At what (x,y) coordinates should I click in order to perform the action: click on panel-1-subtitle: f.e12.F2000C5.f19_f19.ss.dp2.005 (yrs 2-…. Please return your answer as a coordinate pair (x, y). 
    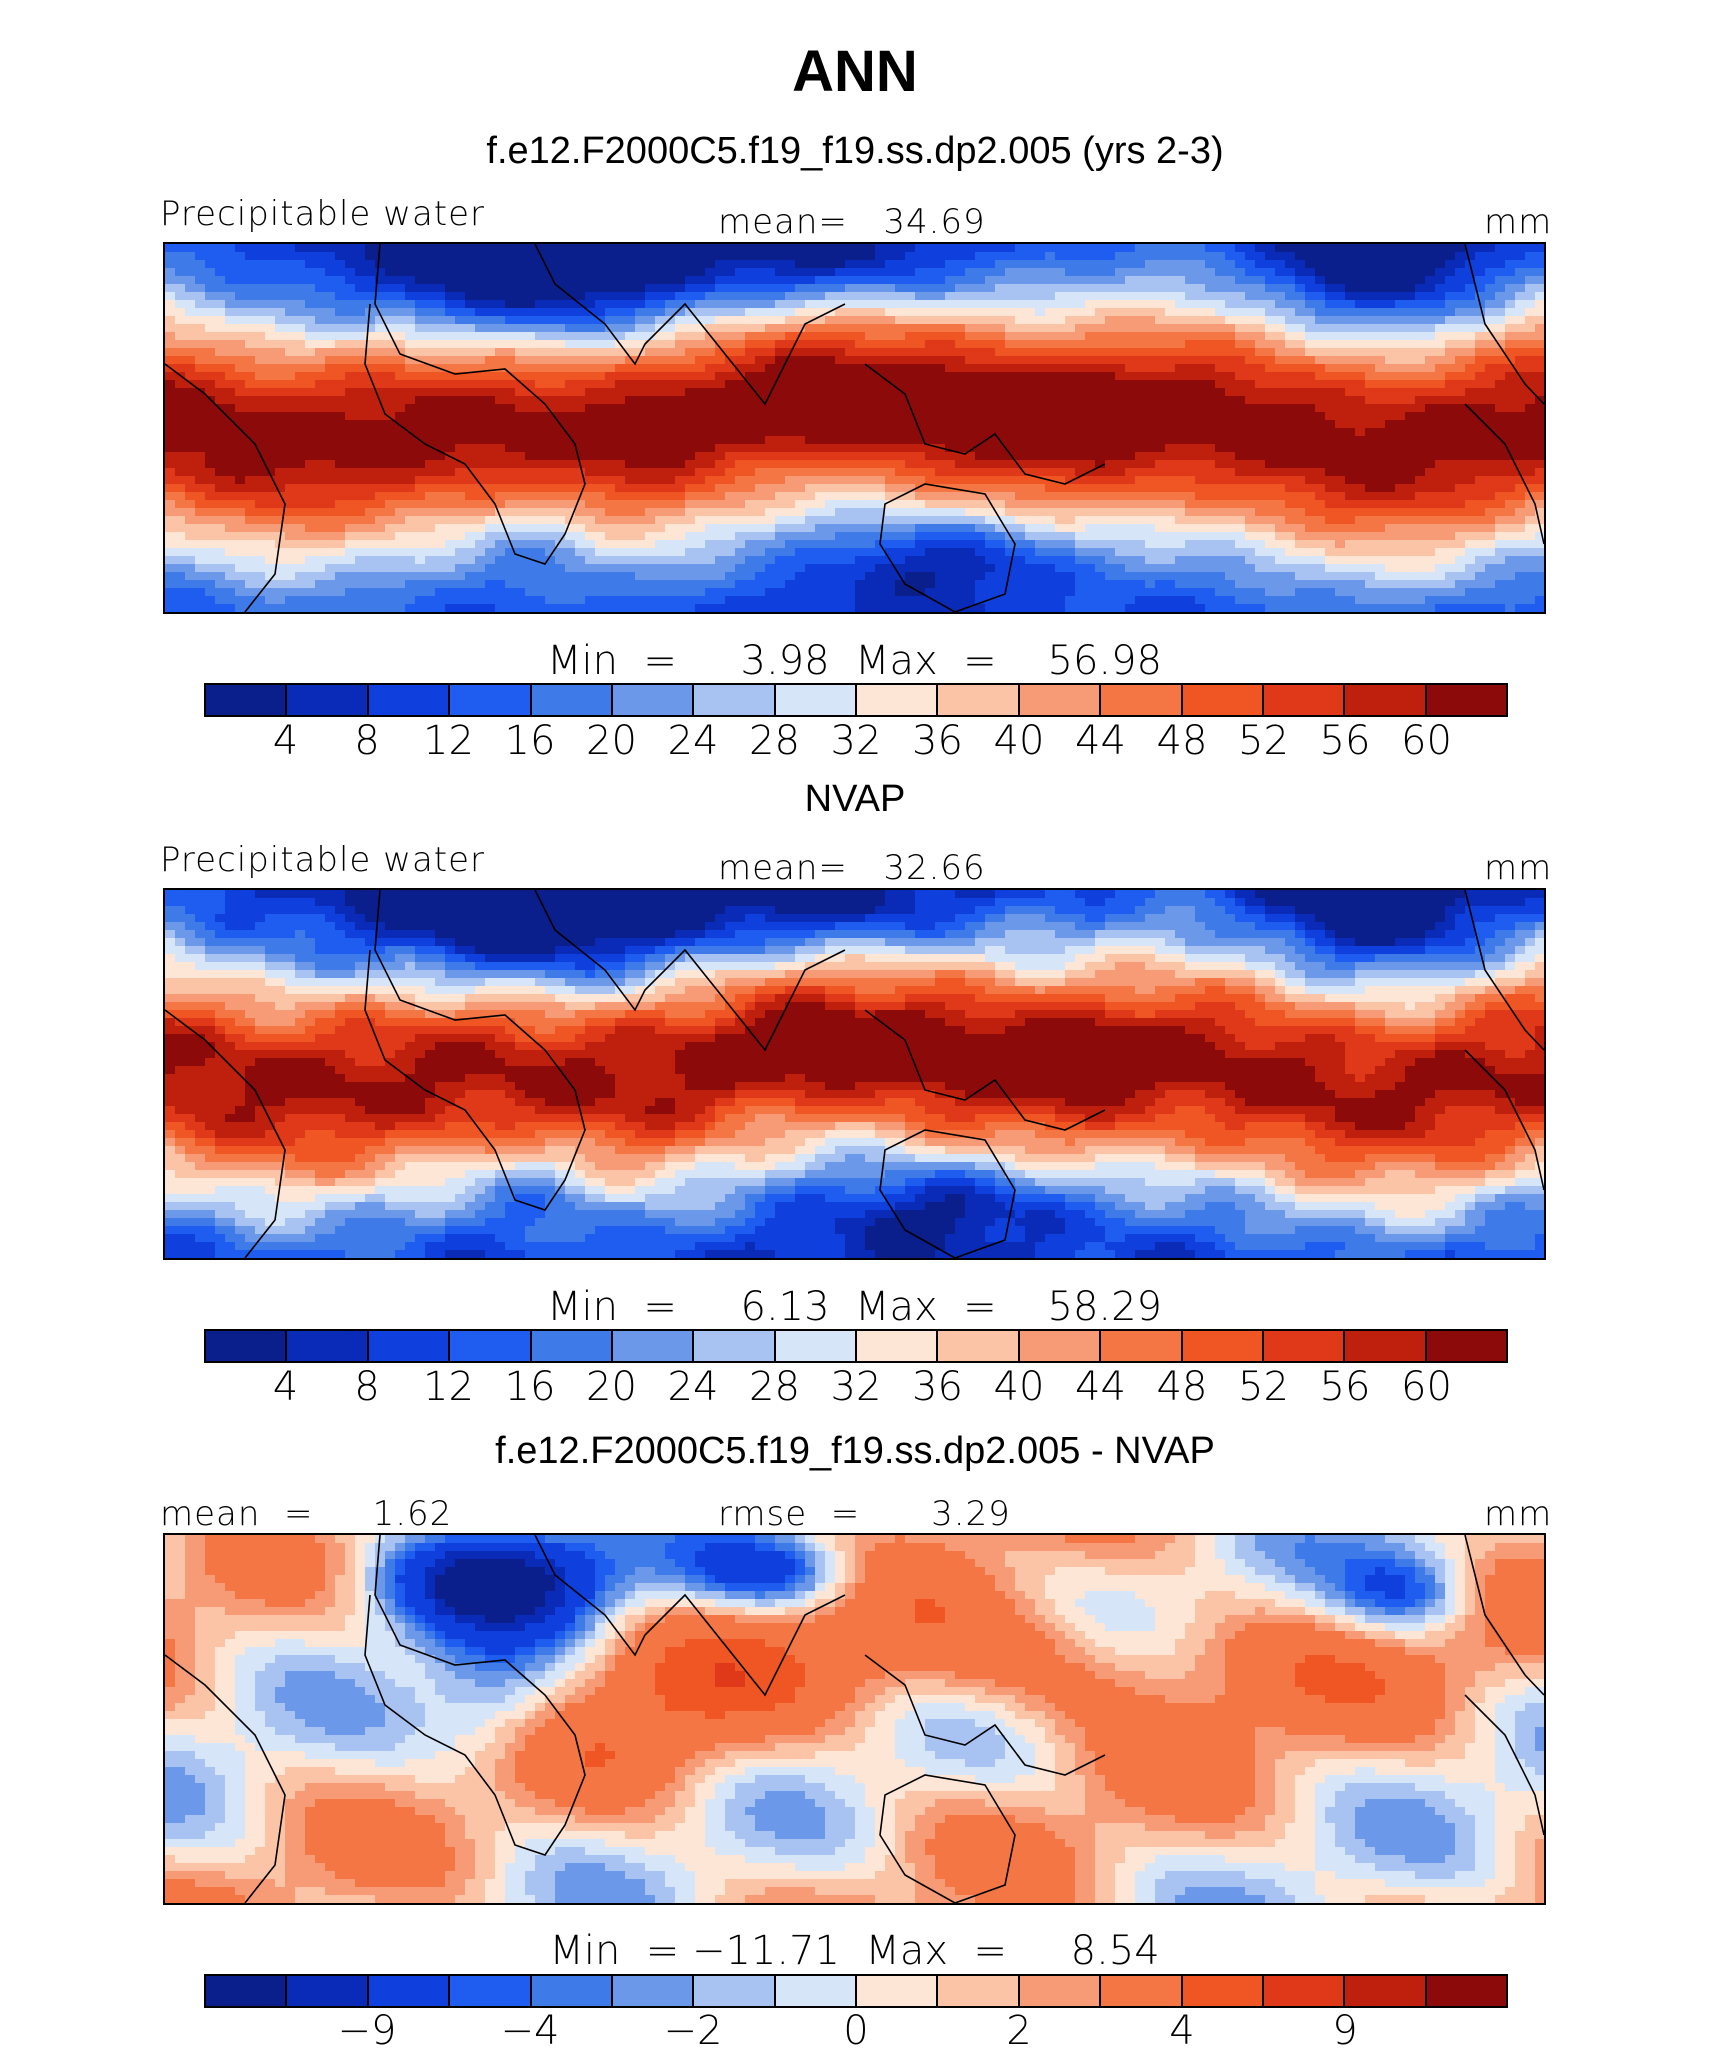
    Looking at the image, I should click on (855, 151).